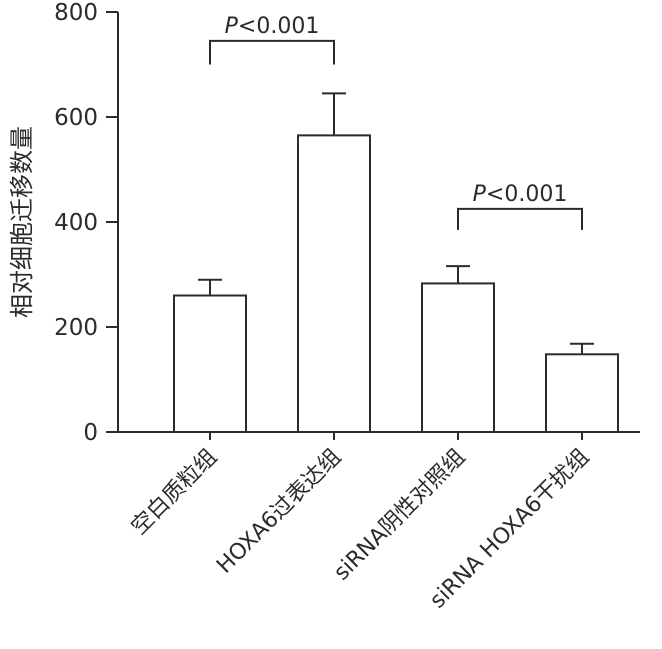 The image size is (662, 649). Describe the element at coordinates (76, 13) in the screenshot. I see `y-tick-label: 800` at that location.